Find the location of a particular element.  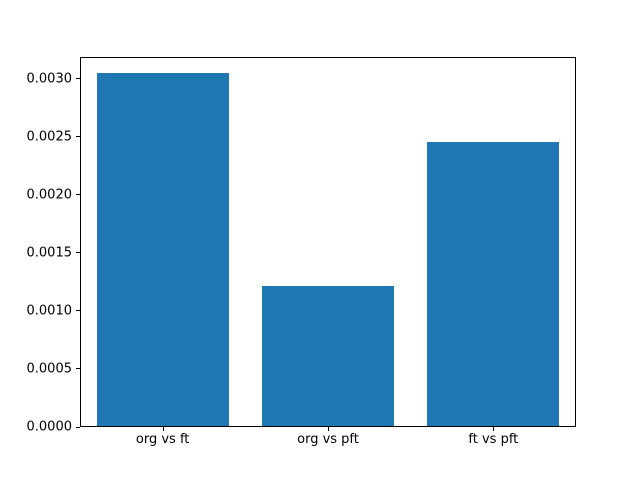

y-tick-label: 0.0030 is located at coordinates (49, 79).